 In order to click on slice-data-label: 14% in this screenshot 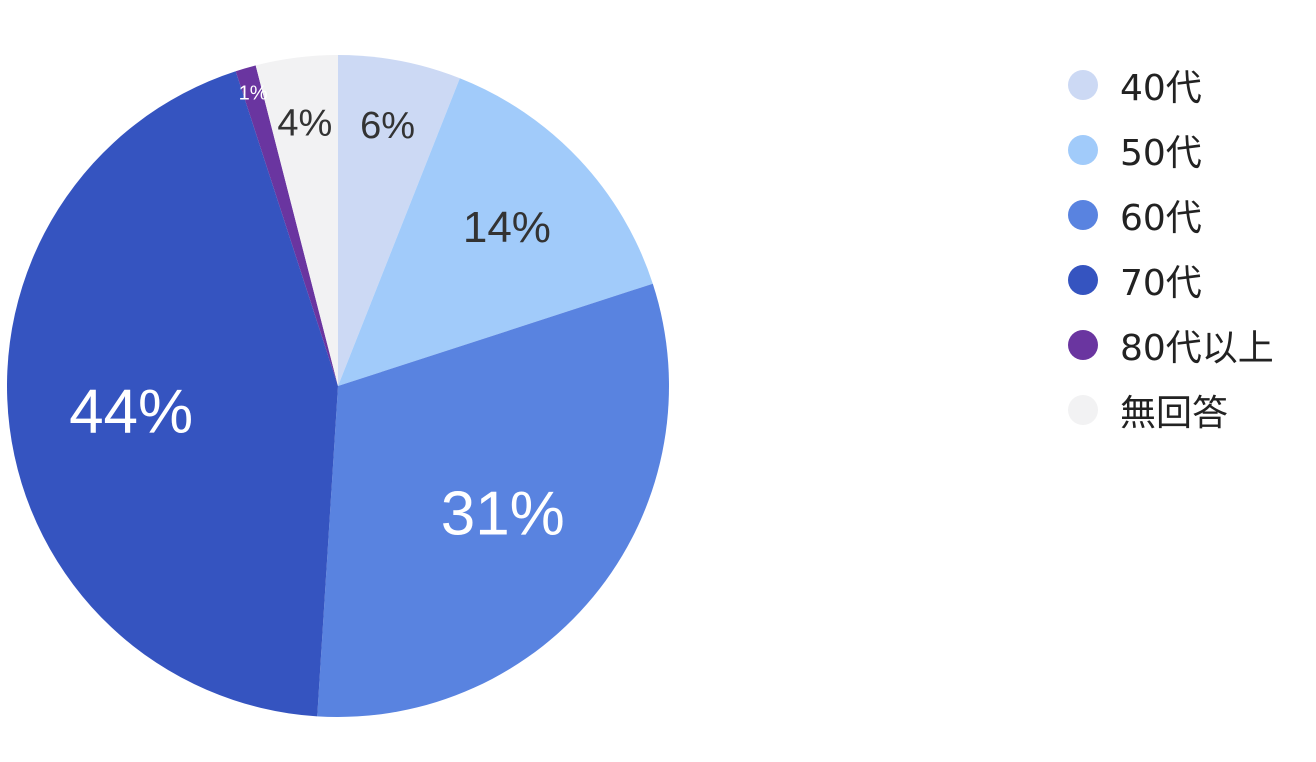, I will do `click(507, 227)`.